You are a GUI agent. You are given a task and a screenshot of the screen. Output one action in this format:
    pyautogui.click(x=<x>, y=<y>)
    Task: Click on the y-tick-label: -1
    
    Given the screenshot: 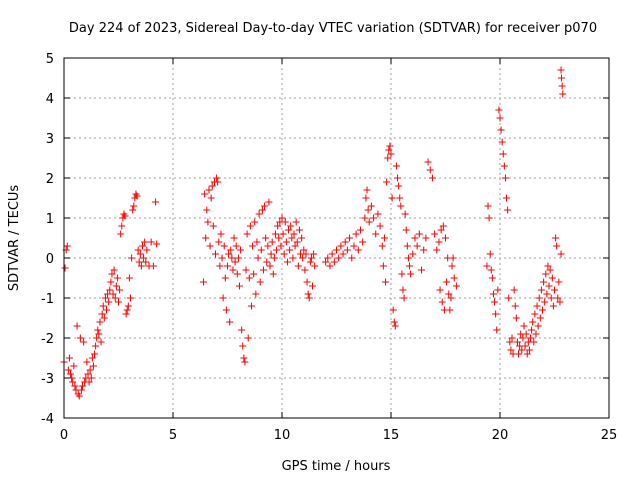 What is the action you would take?
    pyautogui.click(x=47, y=299)
    